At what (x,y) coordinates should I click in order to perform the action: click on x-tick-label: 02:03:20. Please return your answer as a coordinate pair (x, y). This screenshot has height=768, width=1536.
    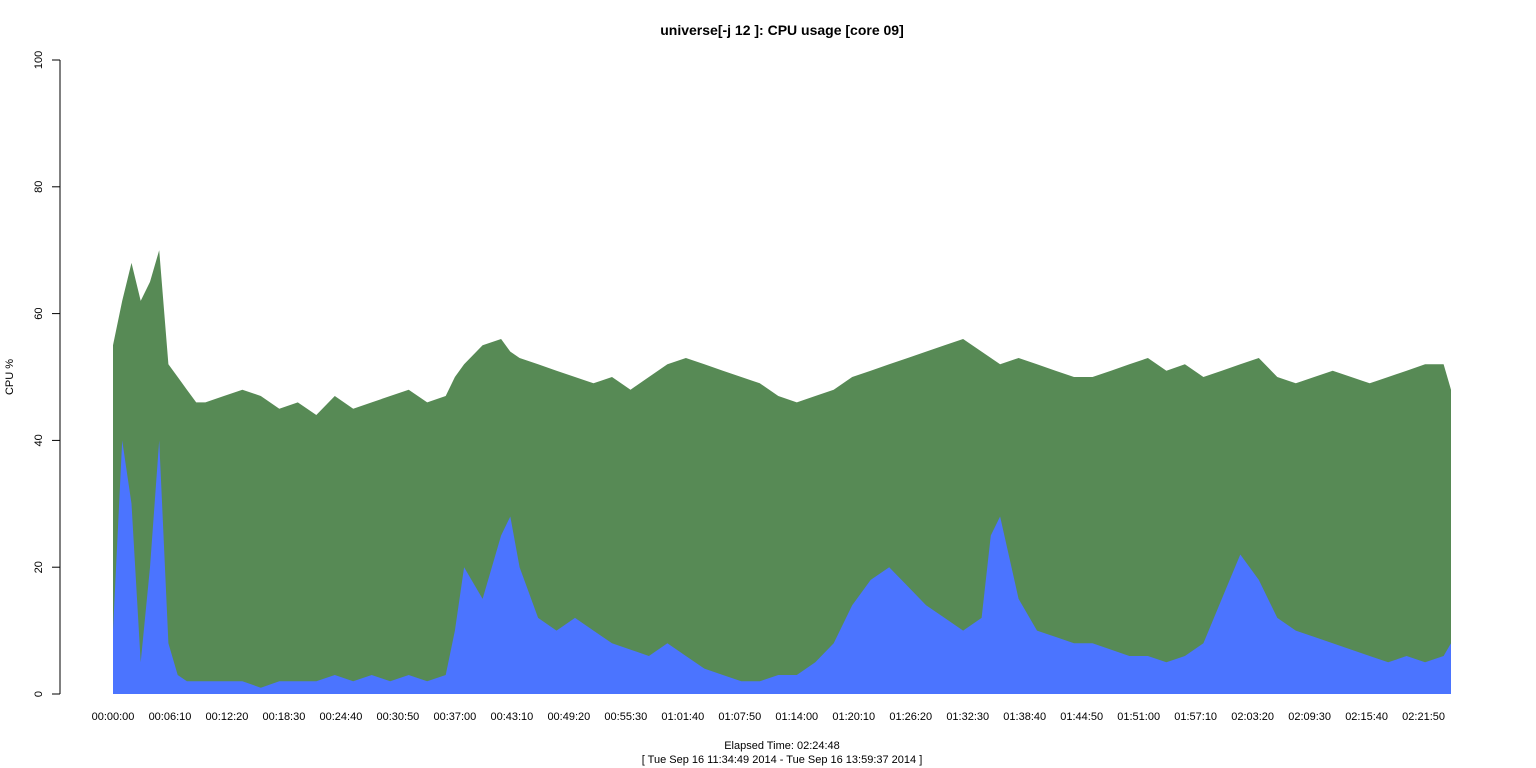
    Looking at the image, I should click on (1252, 717).